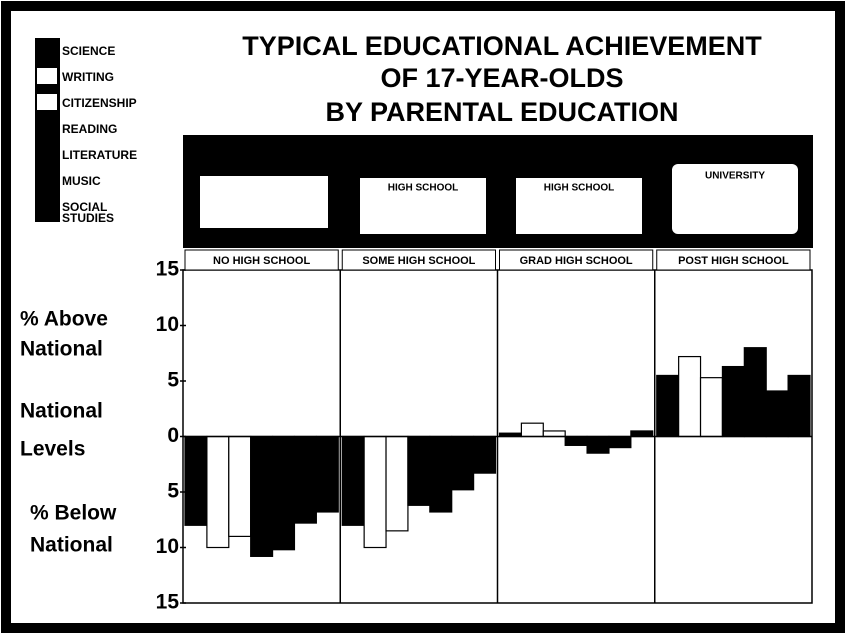 The width and height of the screenshot is (846, 634). What do you see at coordinates (99, 155) in the screenshot?
I see `legend-label: LITERATURE` at bounding box center [99, 155].